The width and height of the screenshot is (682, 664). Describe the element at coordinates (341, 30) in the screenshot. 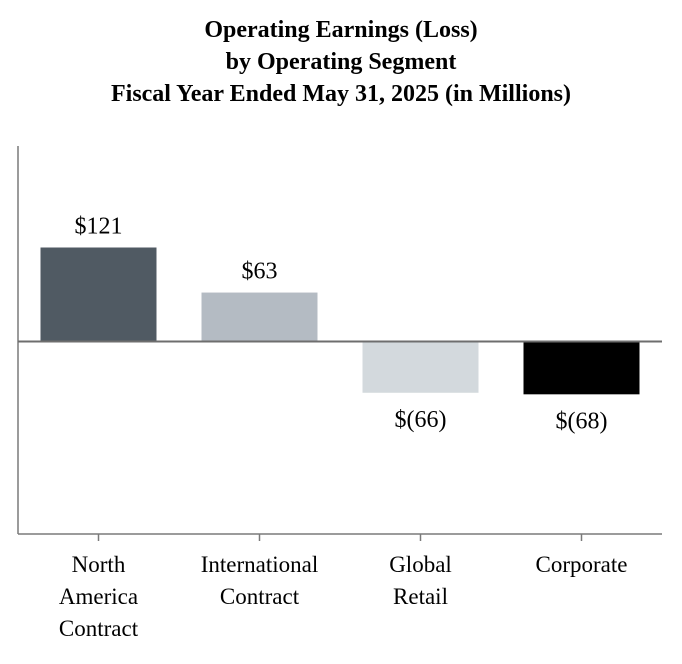

I see `chart-title-line-1: Operating Earnings (Loss)` at that location.